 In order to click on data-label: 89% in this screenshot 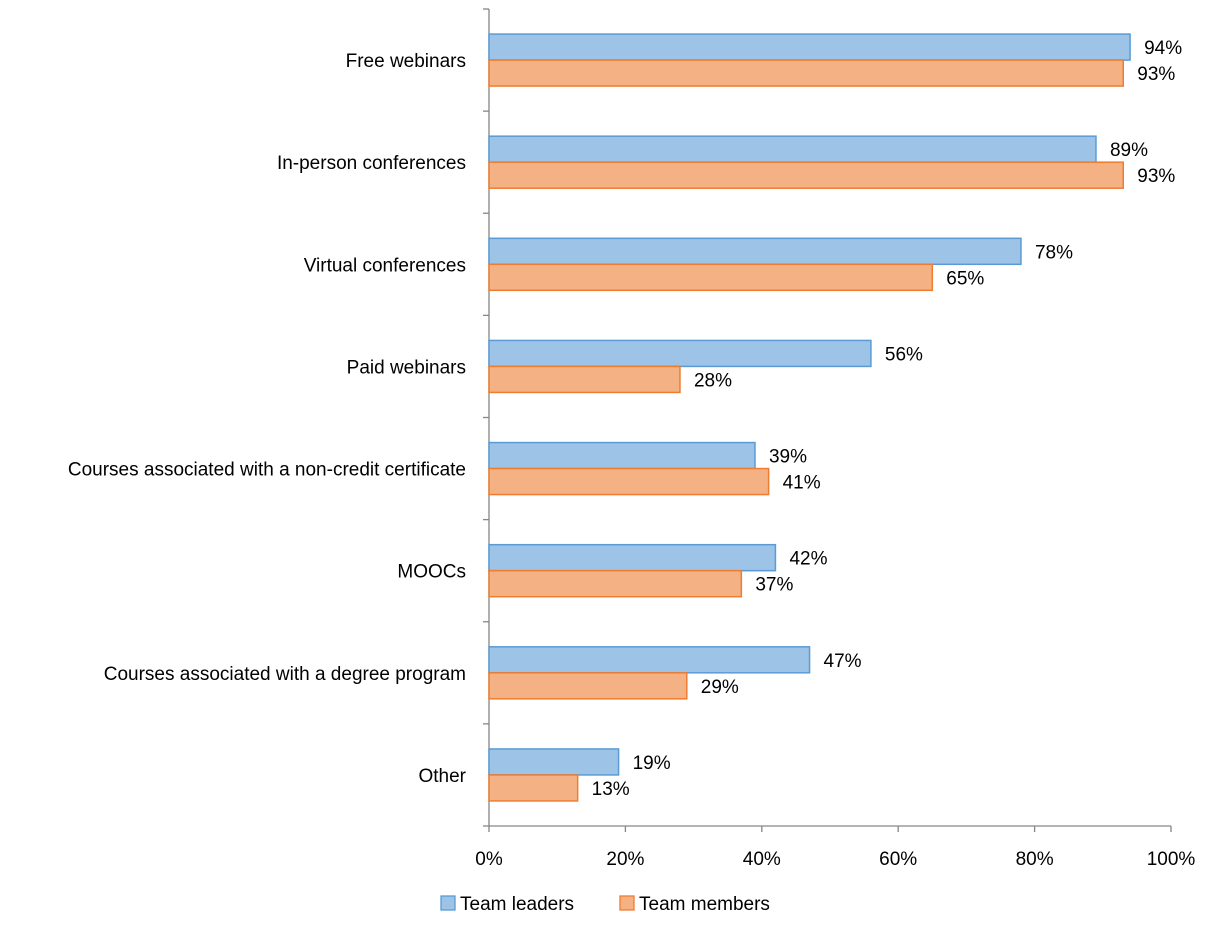, I will do `click(1129, 150)`.